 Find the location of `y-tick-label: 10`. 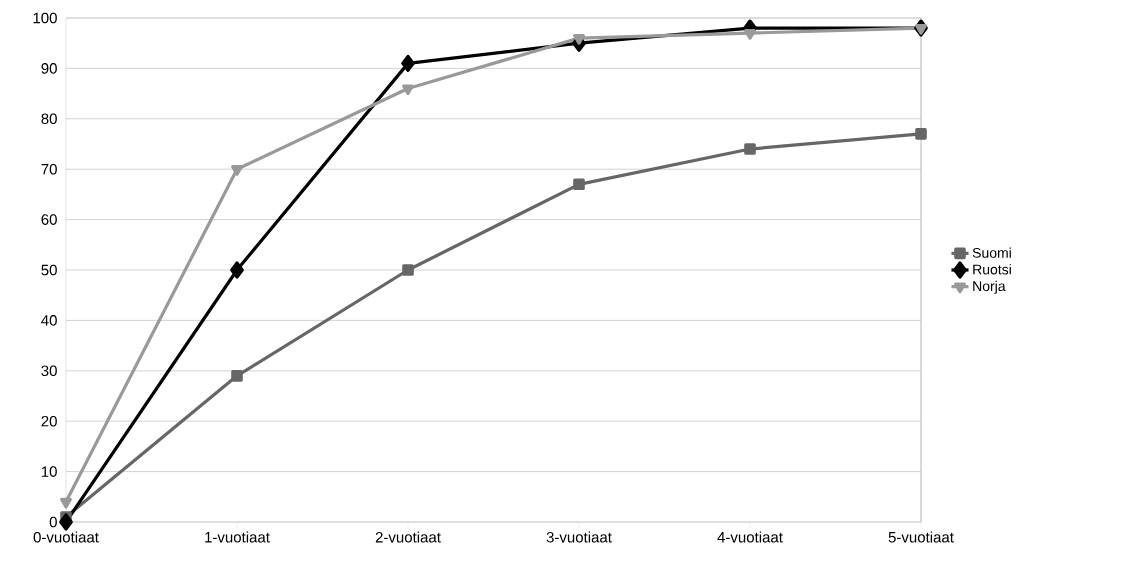

y-tick-label: 10 is located at coordinates (49, 471).